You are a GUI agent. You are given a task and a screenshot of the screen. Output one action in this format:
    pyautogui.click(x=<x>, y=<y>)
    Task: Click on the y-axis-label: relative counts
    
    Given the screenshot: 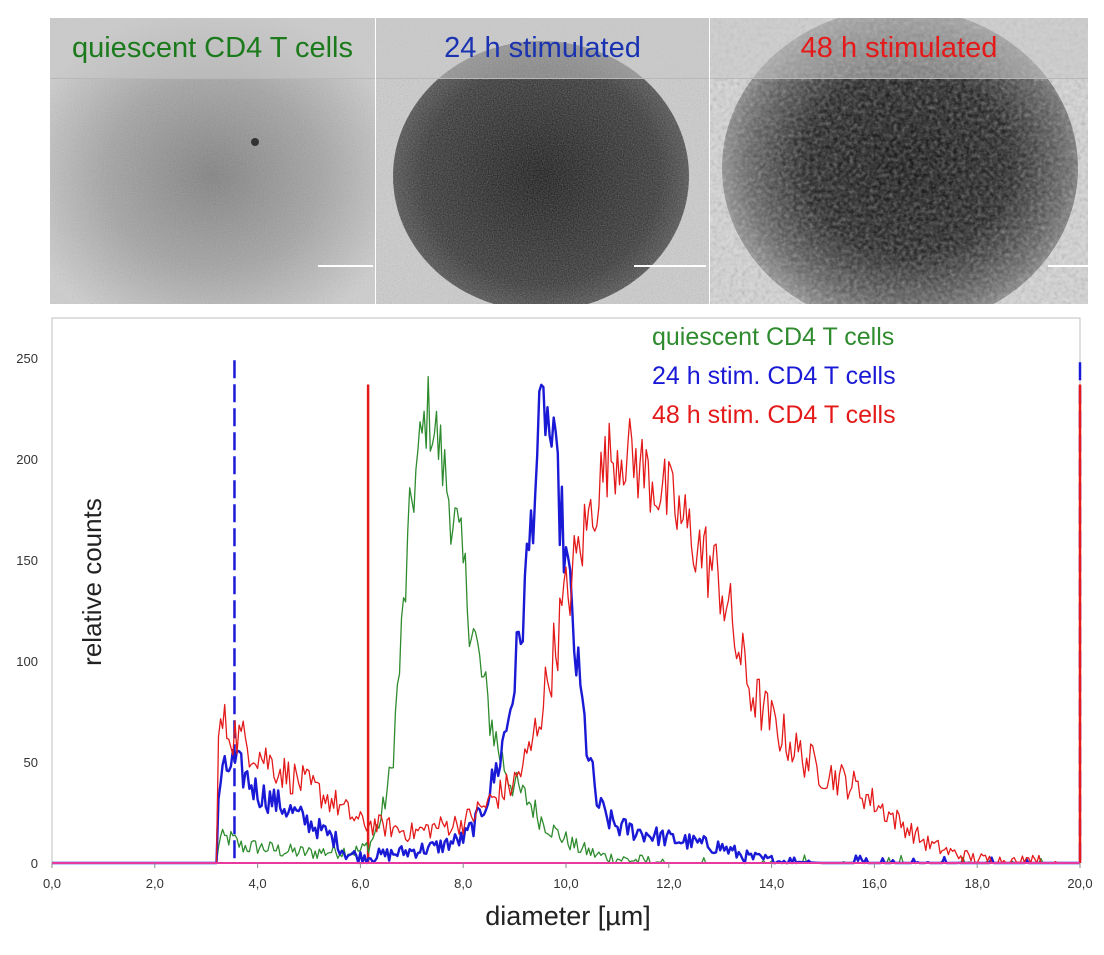 What is the action you would take?
    pyautogui.click(x=92, y=582)
    